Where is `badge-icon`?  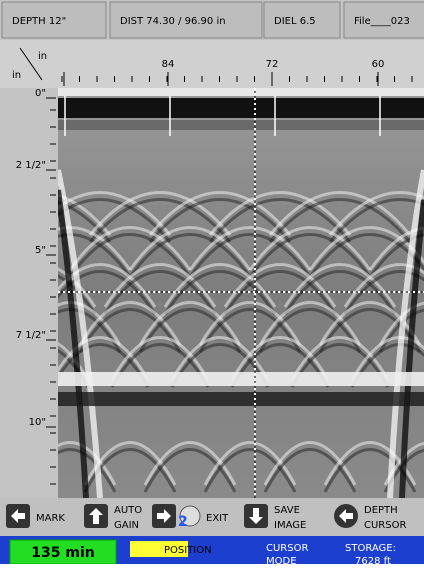 badge-icon is located at coordinates (190, 516).